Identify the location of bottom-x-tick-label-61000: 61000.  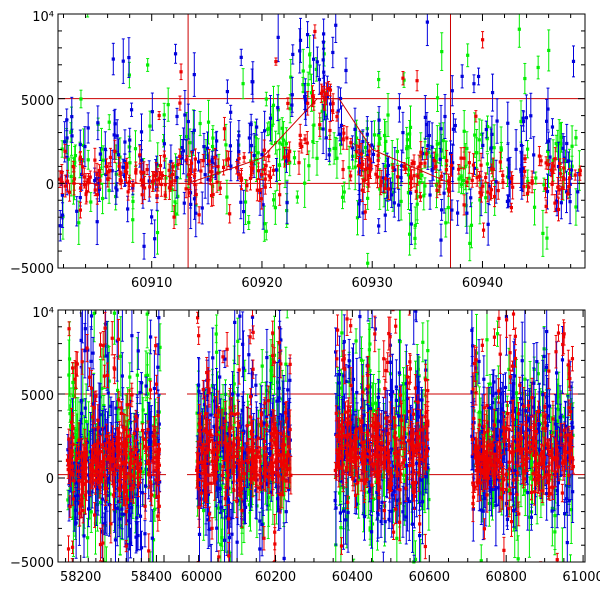
(581, 577).